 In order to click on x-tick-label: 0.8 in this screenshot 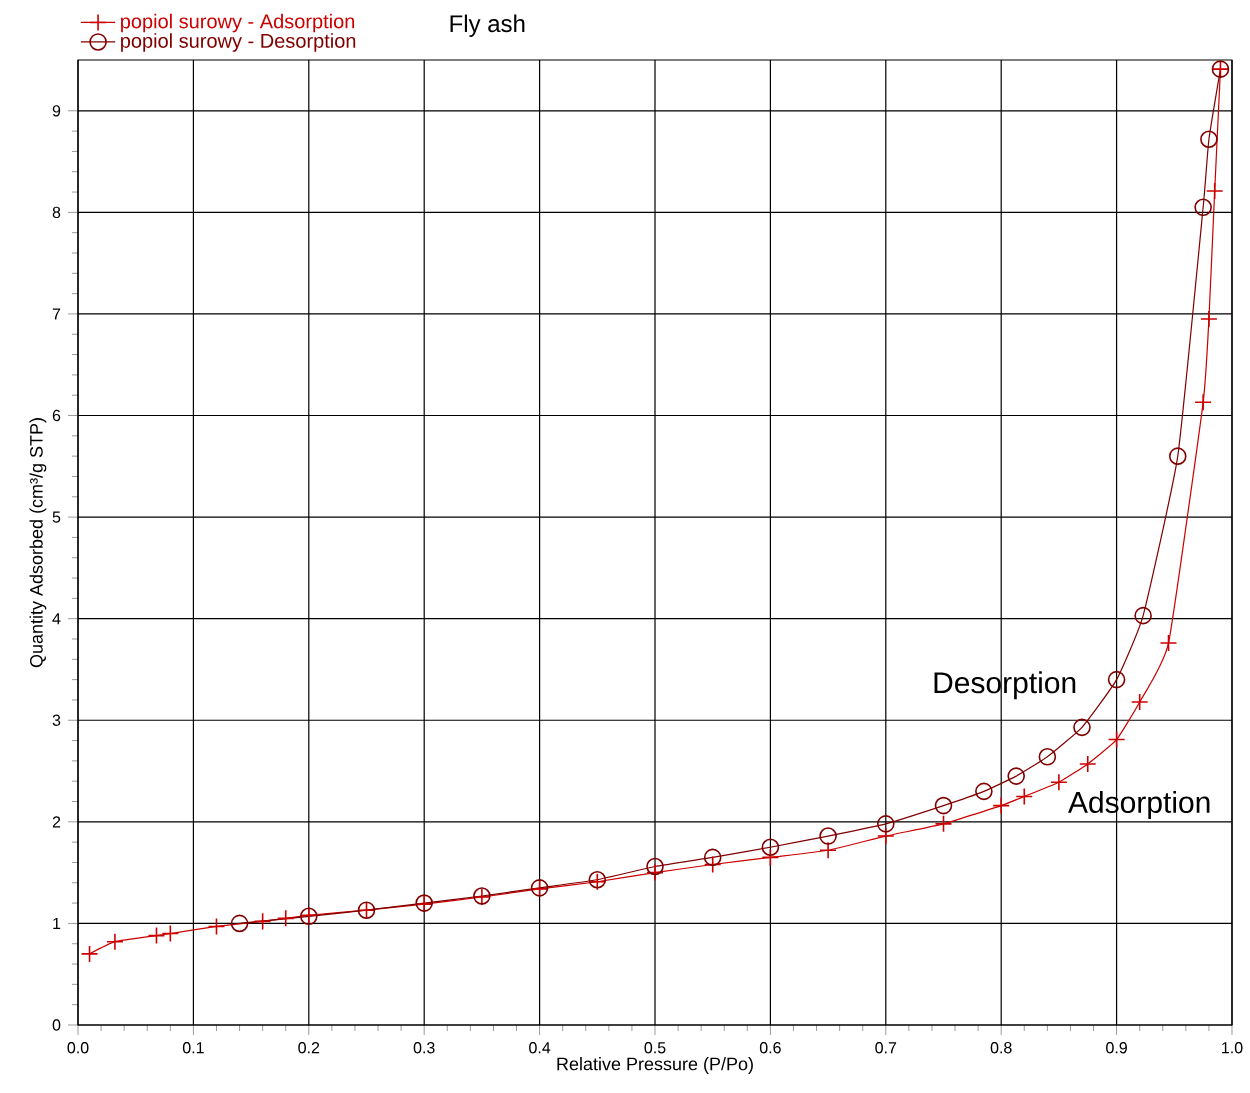, I will do `click(1001, 1048)`.